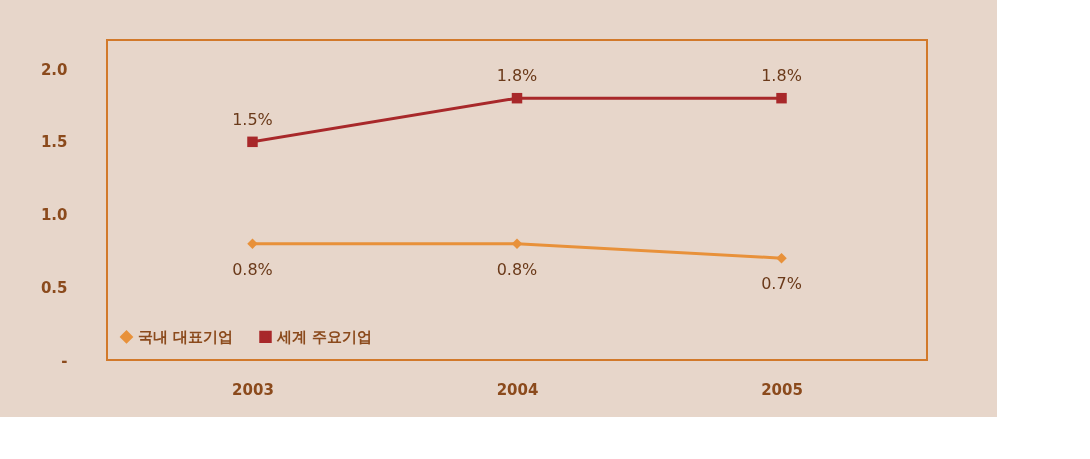 This screenshot has width=1090, height=459. I want to click on data-label: 1.5%, so click(252, 119).